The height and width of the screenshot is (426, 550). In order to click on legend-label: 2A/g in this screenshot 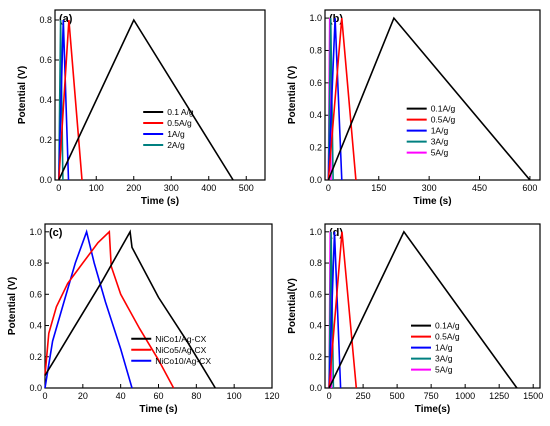, I will do `click(176, 145)`.